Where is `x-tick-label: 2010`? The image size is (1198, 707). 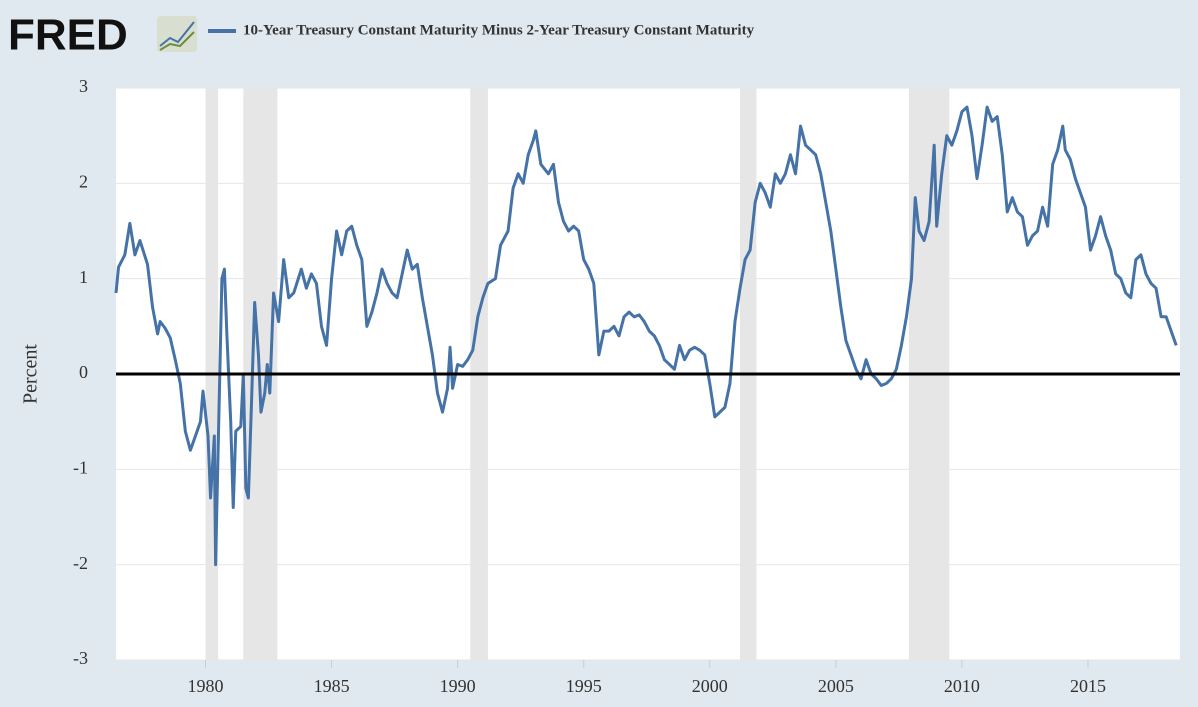 x-tick-label: 2010 is located at coordinates (962, 686).